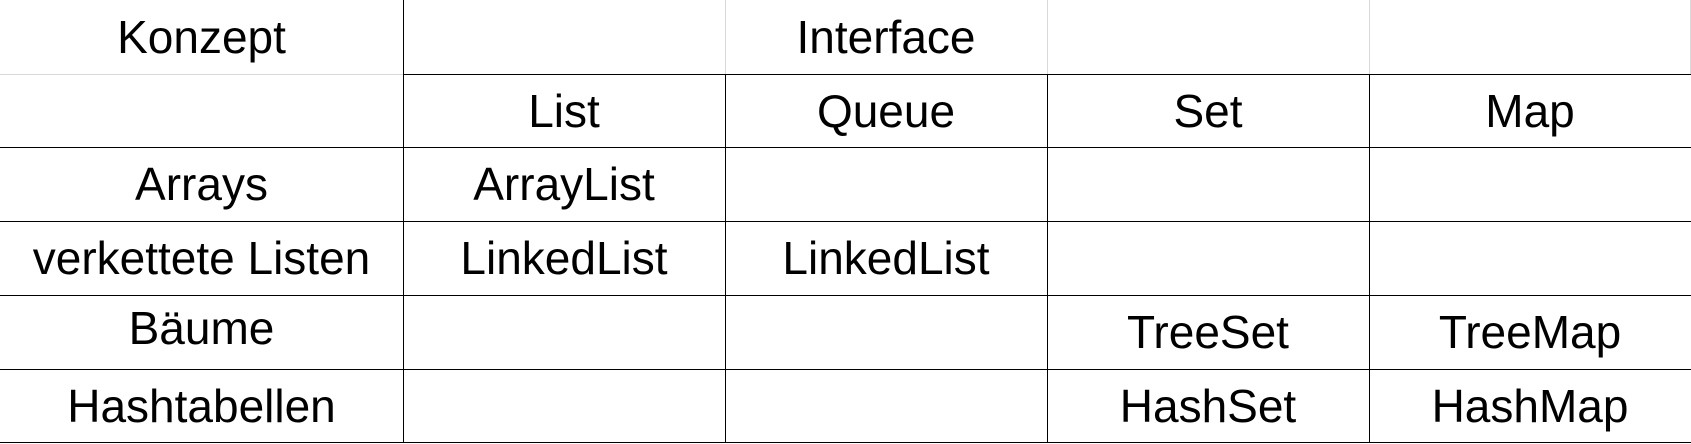 The height and width of the screenshot is (444, 1691). Describe the element at coordinates (201, 37) in the screenshot. I see `header-concept: Konzept` at that location.